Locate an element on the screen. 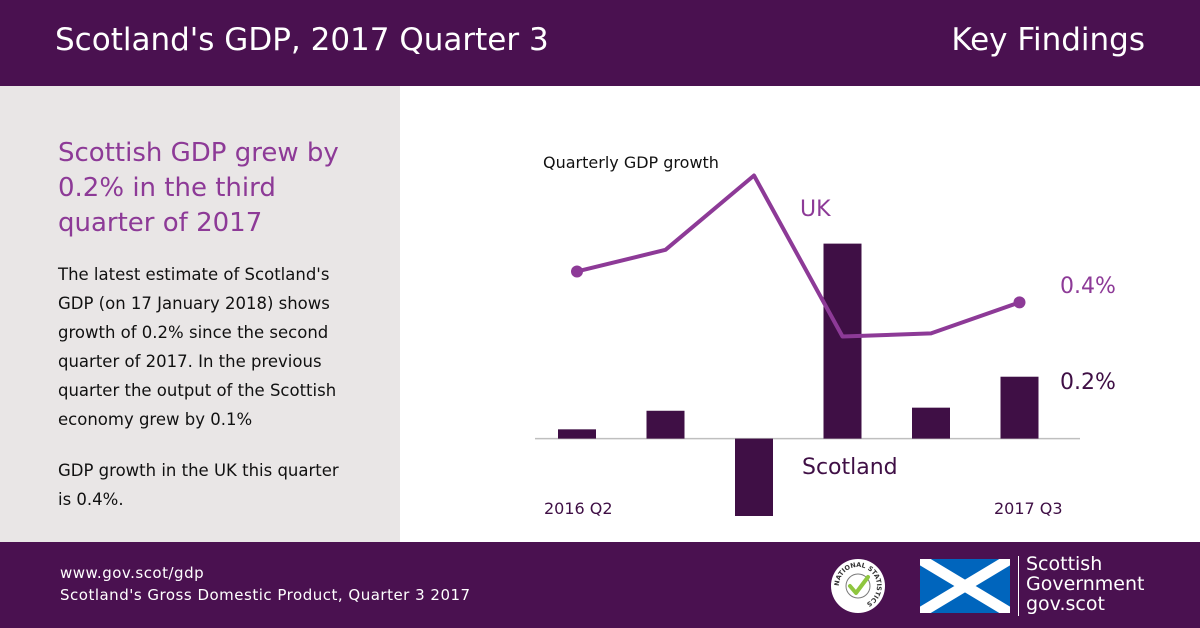 The height and width of the screenshot is (628, 1200). website-link: www.gov.scot/gdp is located at coordinates (132, 573).